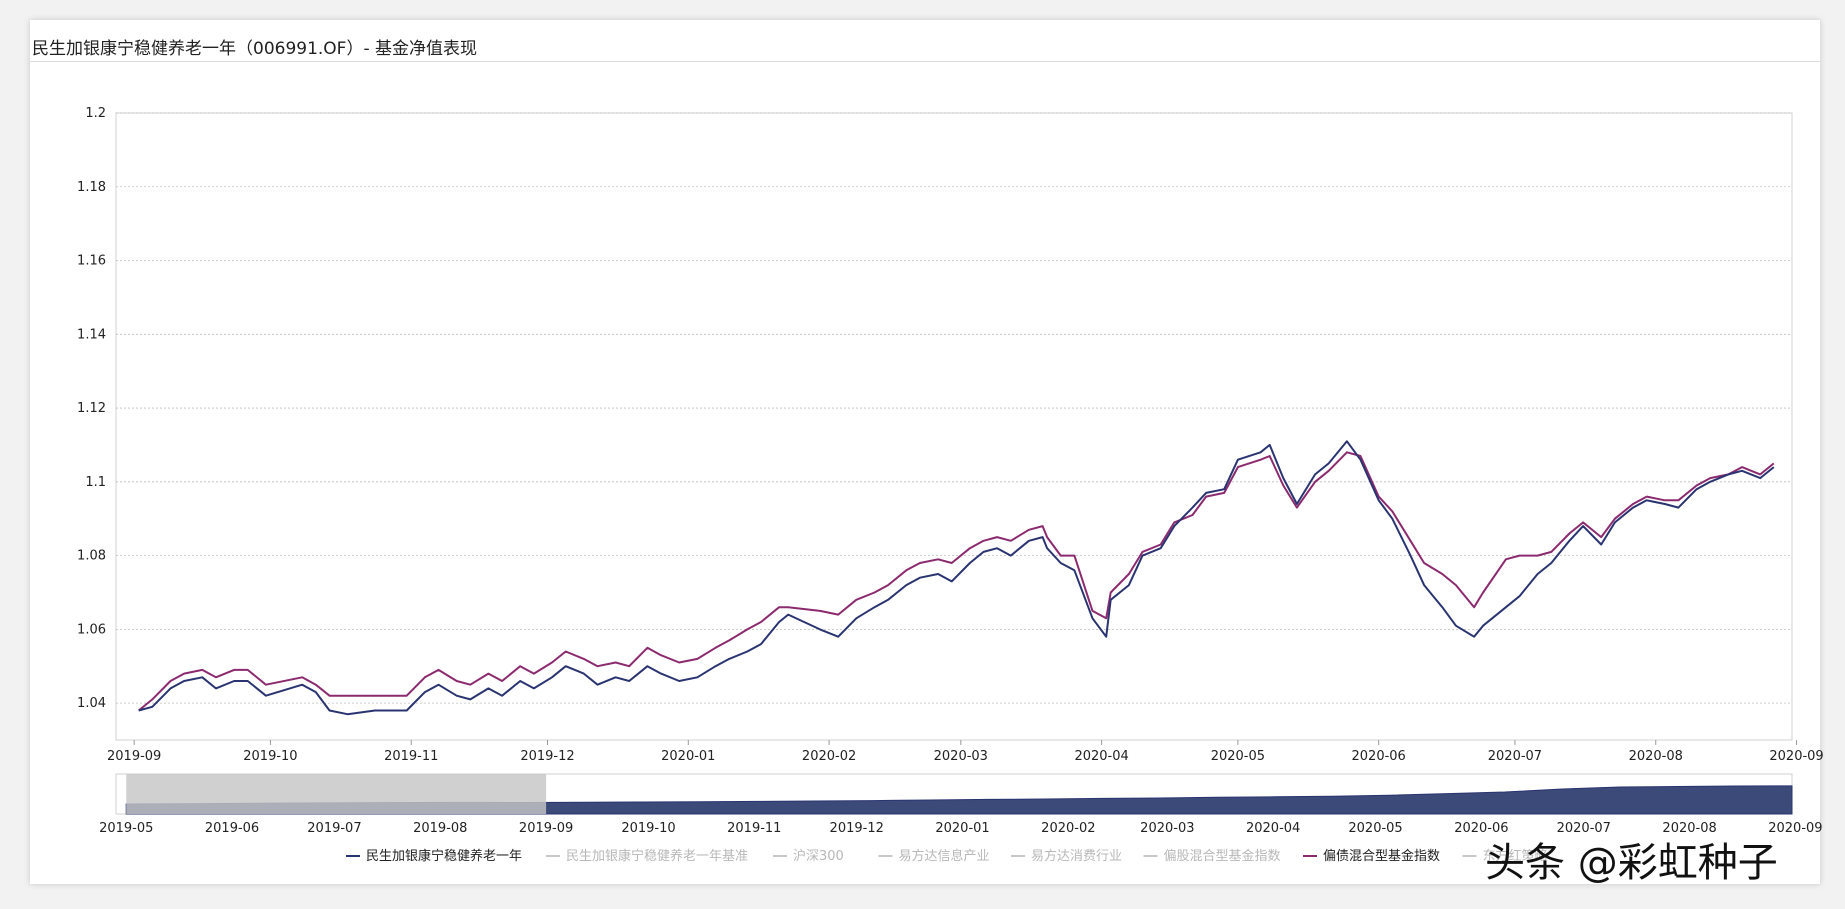 Image resolution: width=1845 pixels, height=909 pixels. What do you see at coordinates (1584, 828) in the screenshot?
I see `navigator-tick-label: 2020-07` at bounding box center [1584, 828].